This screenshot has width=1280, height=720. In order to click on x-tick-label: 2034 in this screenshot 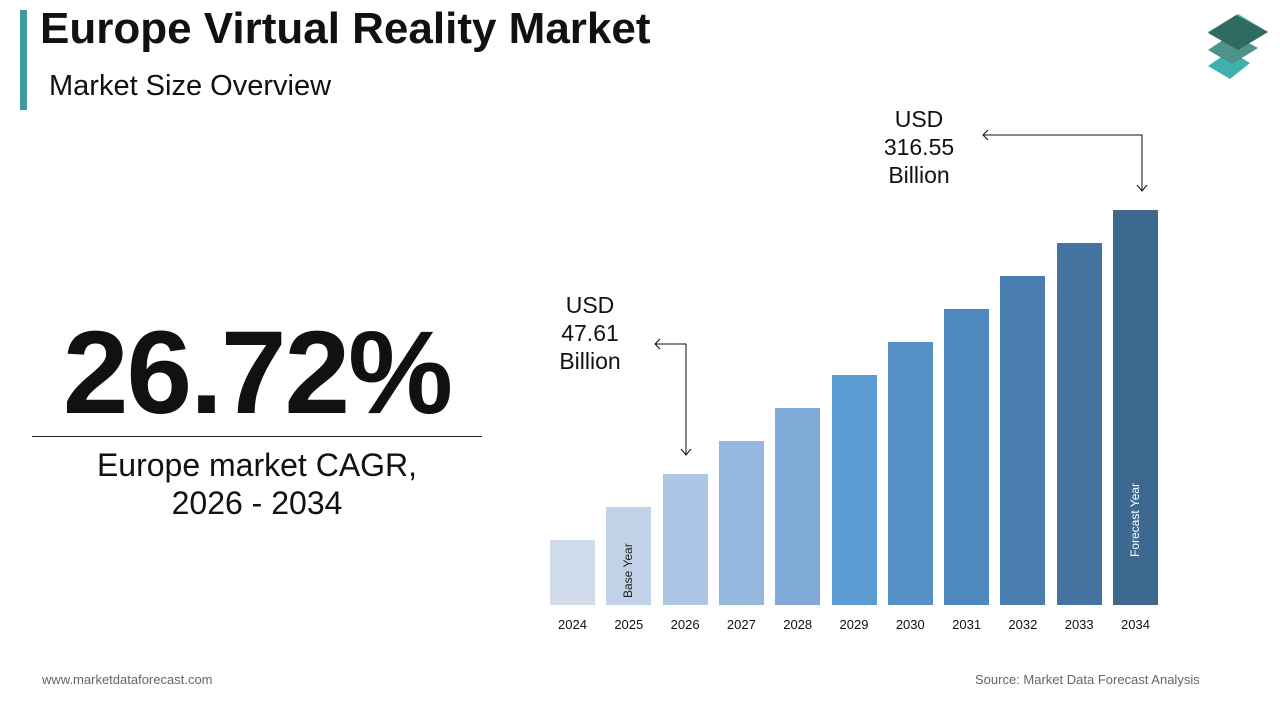, I will do `click(1135, 624)`.